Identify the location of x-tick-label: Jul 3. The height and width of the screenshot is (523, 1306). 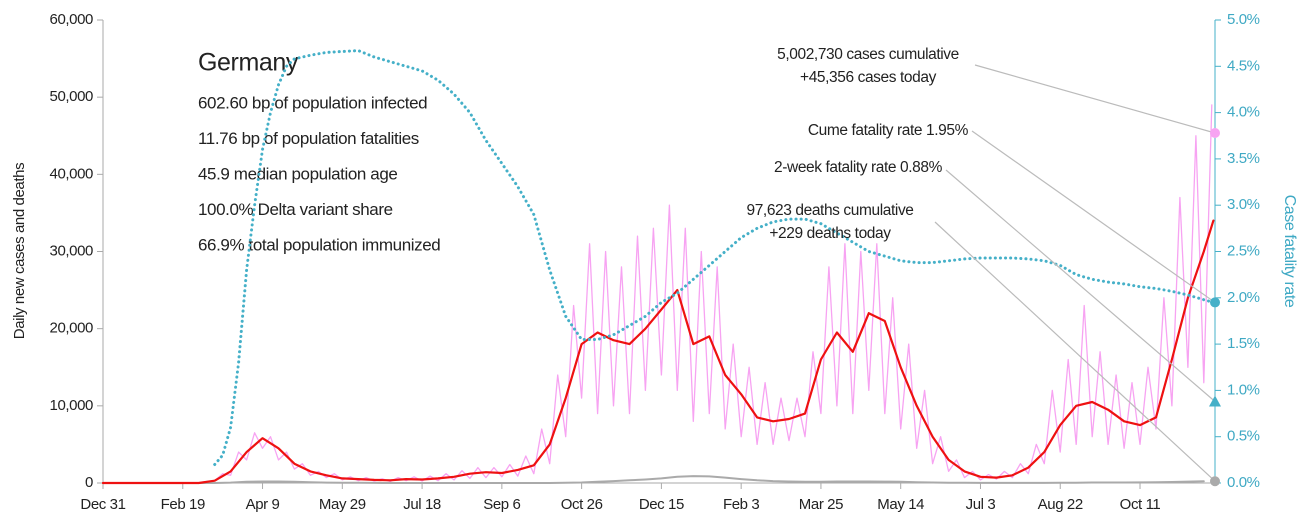
(981, 504).